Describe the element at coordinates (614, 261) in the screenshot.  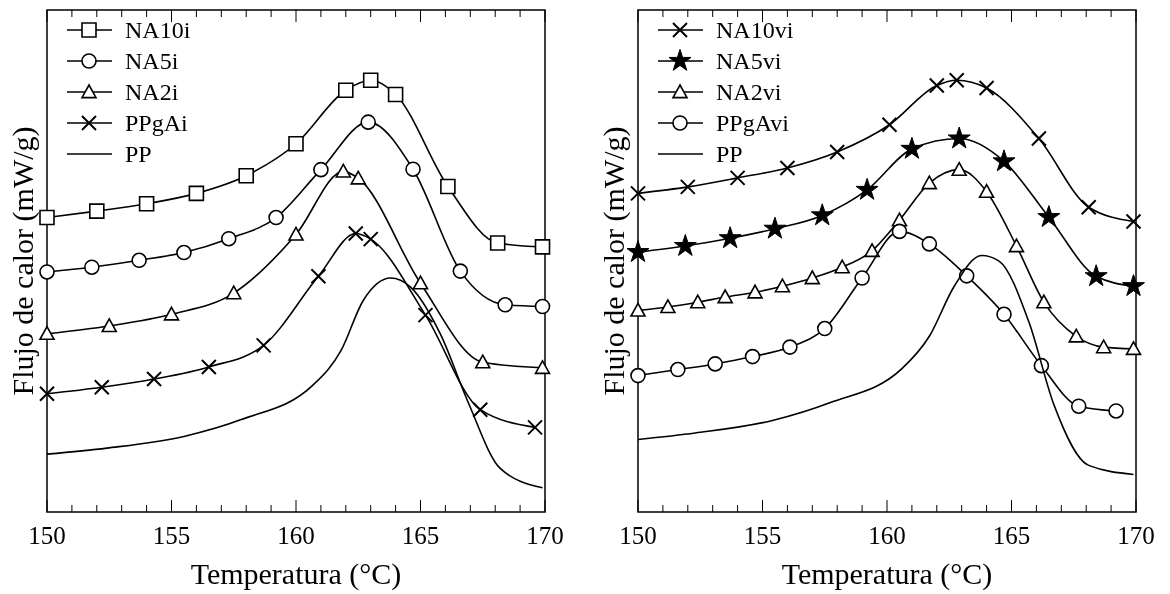
I see `y-axis-title: Flujo de calor (mW/g)` at that location.